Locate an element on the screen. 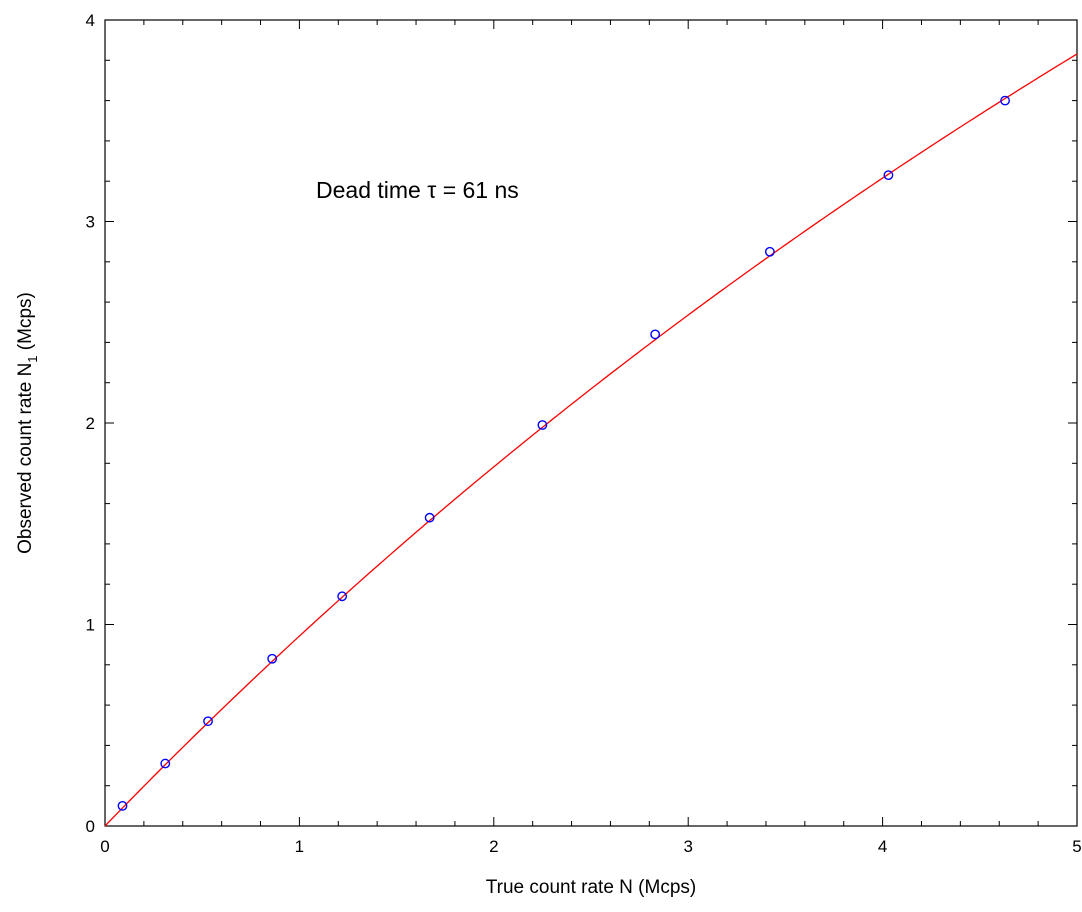  y-axis-label: Observed count rate N1 (Mcps) is located at coordinates (27, 423).